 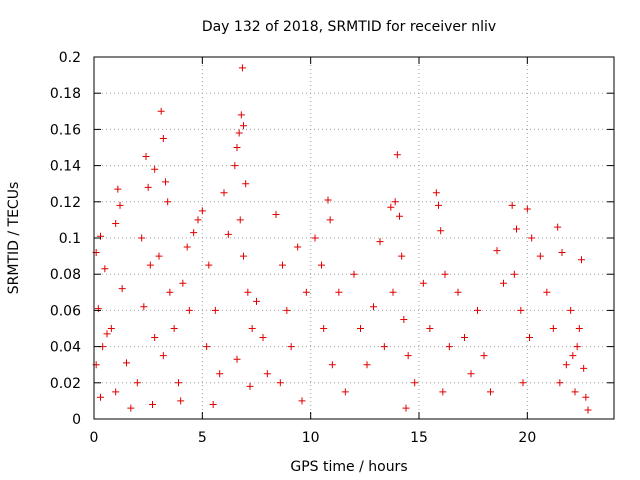 What do you see at coordinates (311, 438) in the screenshot?
I see `x-tick-label: 10` at bounding box center [311, 438].